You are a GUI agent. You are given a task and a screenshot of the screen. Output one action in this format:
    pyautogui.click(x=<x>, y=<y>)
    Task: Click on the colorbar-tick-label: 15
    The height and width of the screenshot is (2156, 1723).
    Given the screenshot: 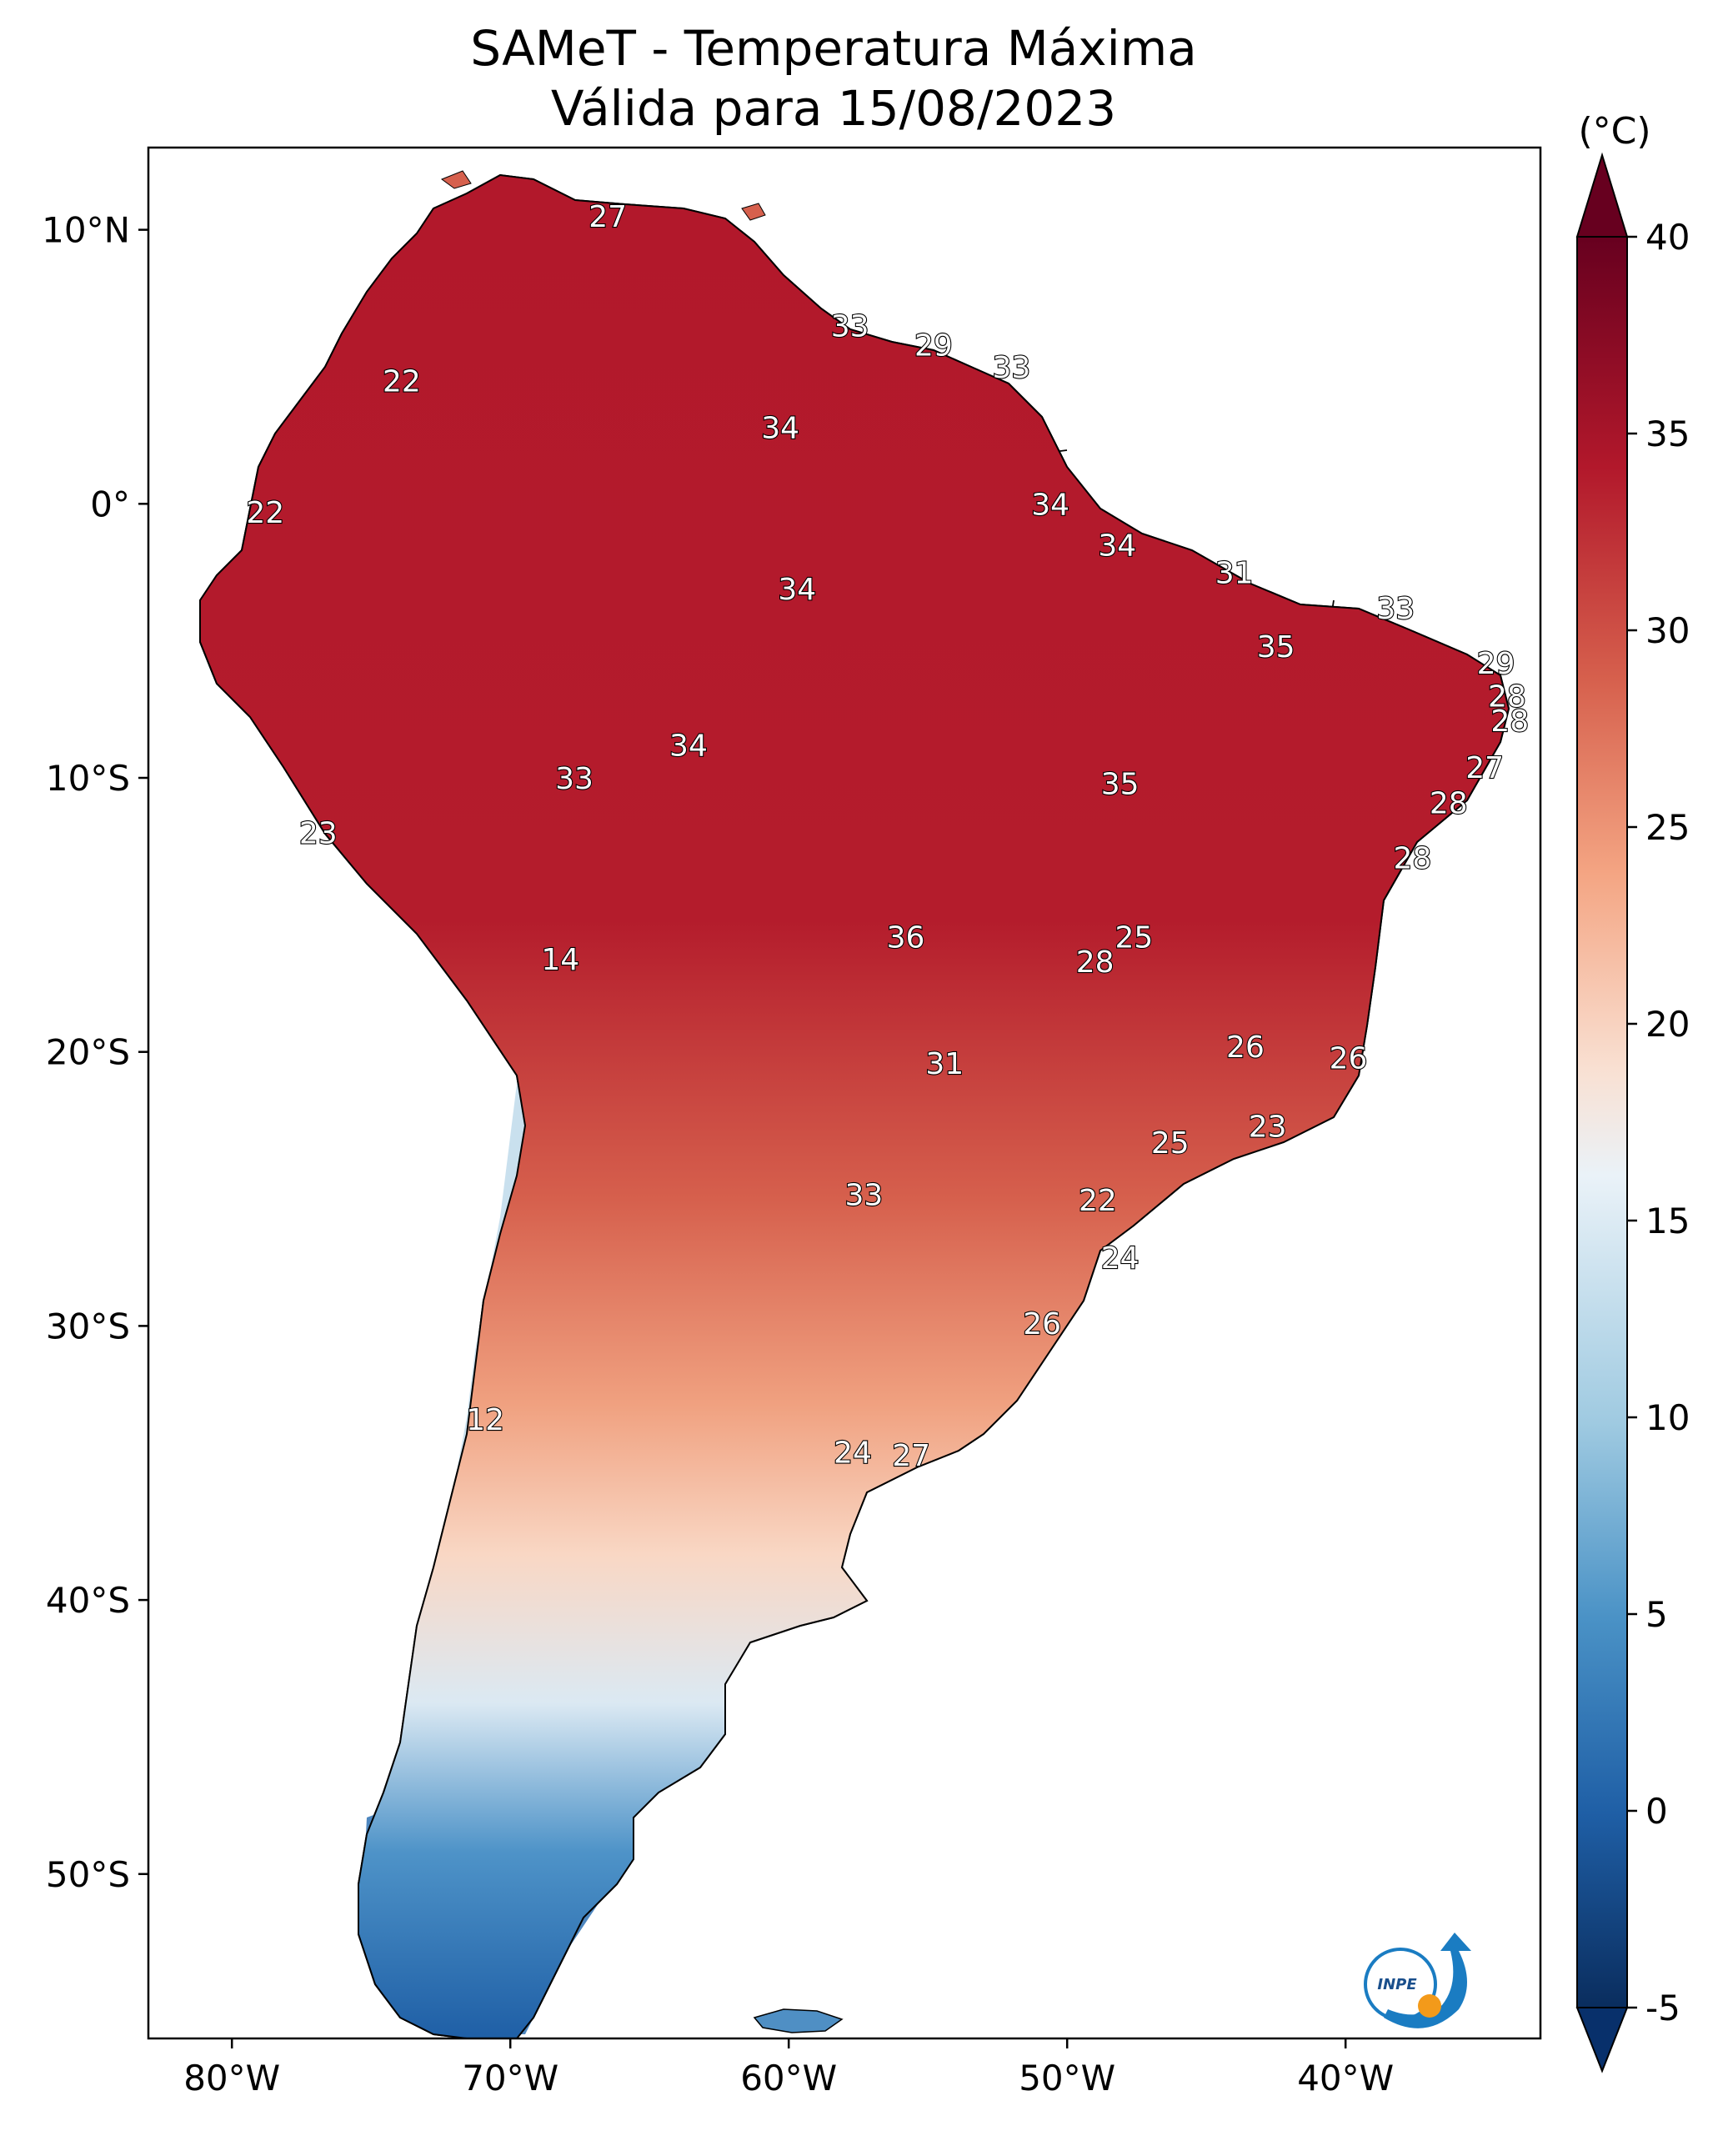 What is the action you would take?
    pyautogui.click(x=1667, y=1221)
    